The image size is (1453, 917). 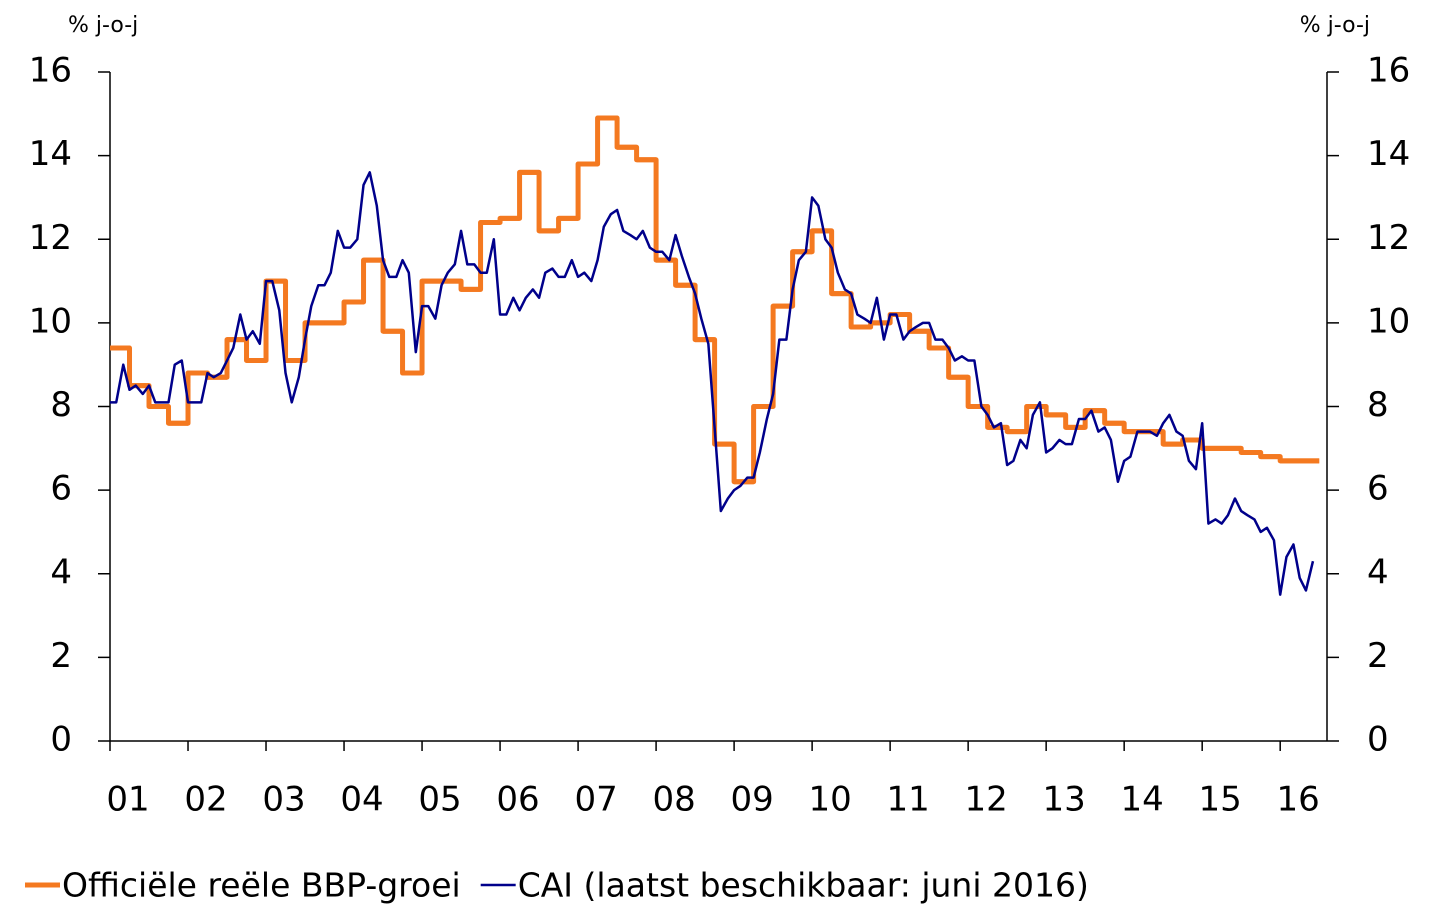 What do you see at coordinates (1388, 321) in the screenshot?
I see `y2-tick-label: 10` at bounding box center [1388, 321].